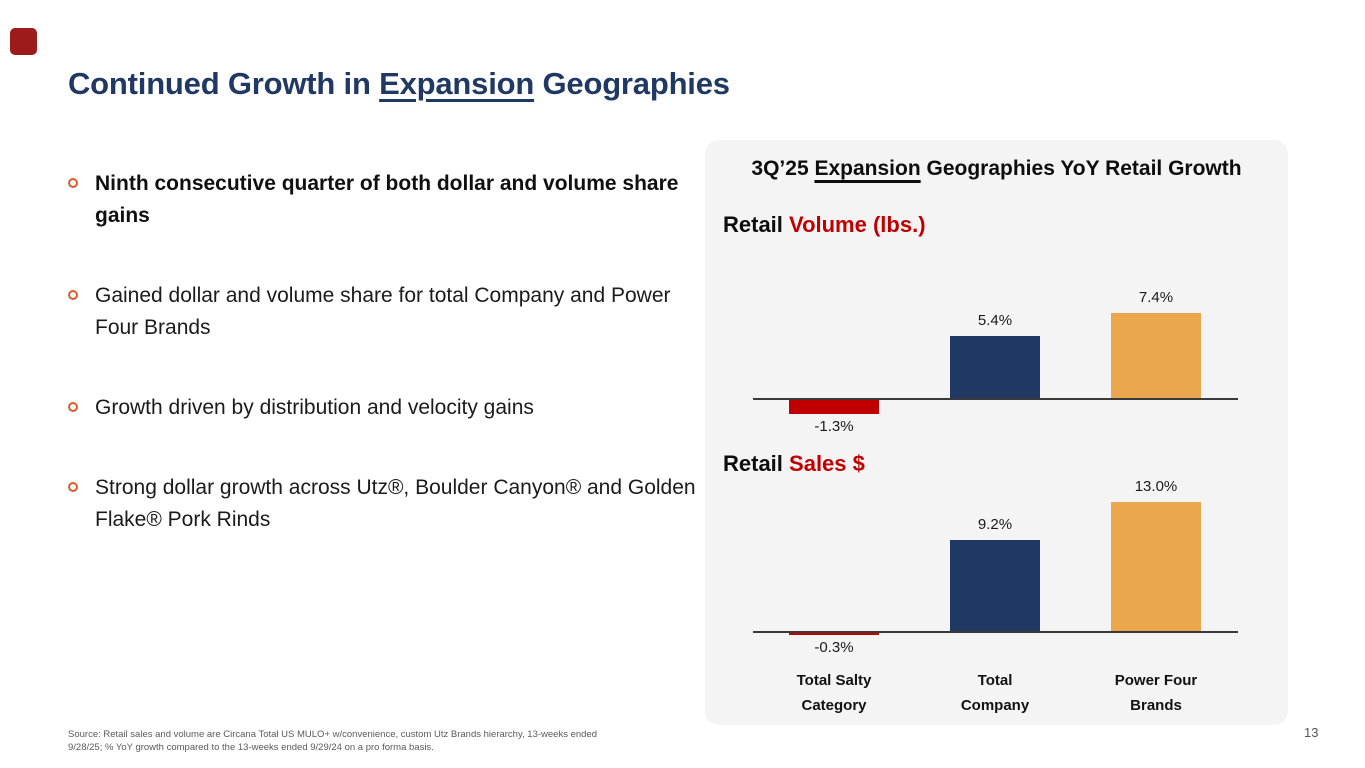 This screenshot has height=768, width=1365. What do you see at coordinates (857, 224) in the screenshot?
I see `volume-heading-red: Volume (lbs.)` at bounding box center [857, 224].